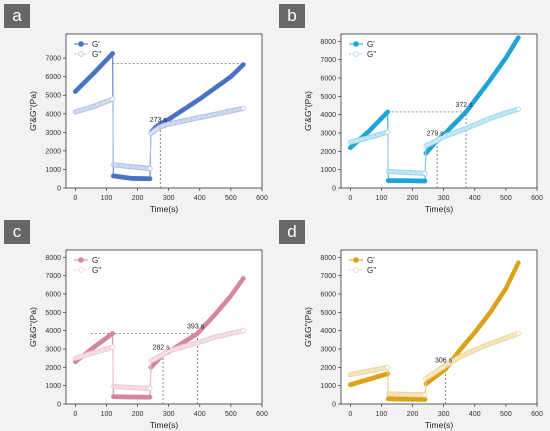 Image resolution: width=550 pixels, height=431 pixels. Describe the element at coordinates (436, 133) in the screenshot. I see `annotation-b-0: 279 s` at that location.